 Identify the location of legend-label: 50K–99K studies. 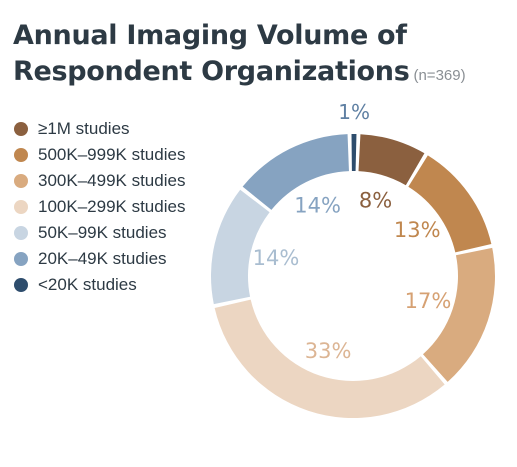
(102, 232).